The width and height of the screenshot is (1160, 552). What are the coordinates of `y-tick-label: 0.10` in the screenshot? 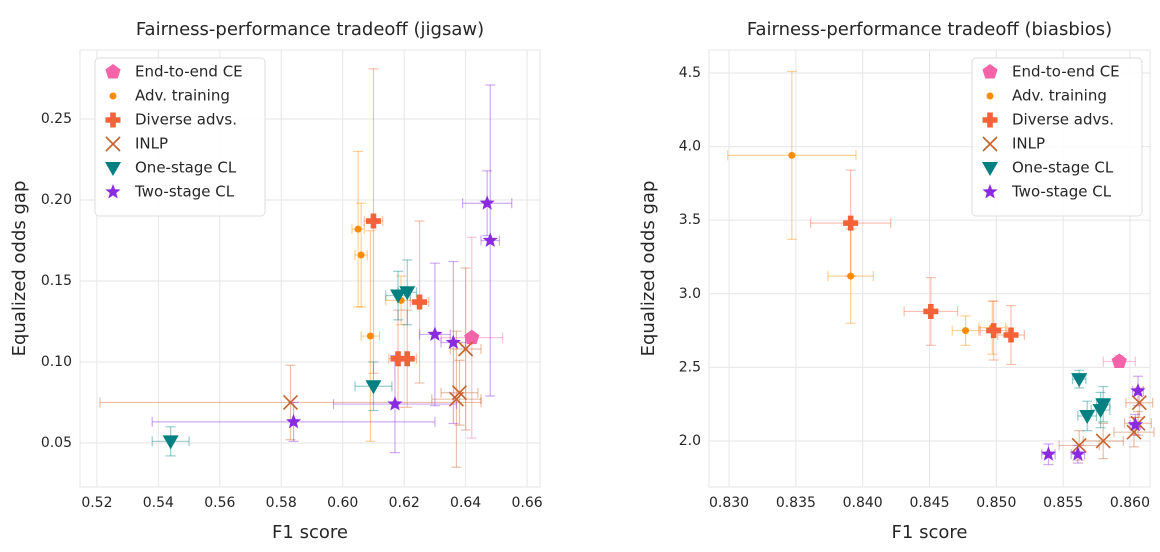 It's located at (56, 362).